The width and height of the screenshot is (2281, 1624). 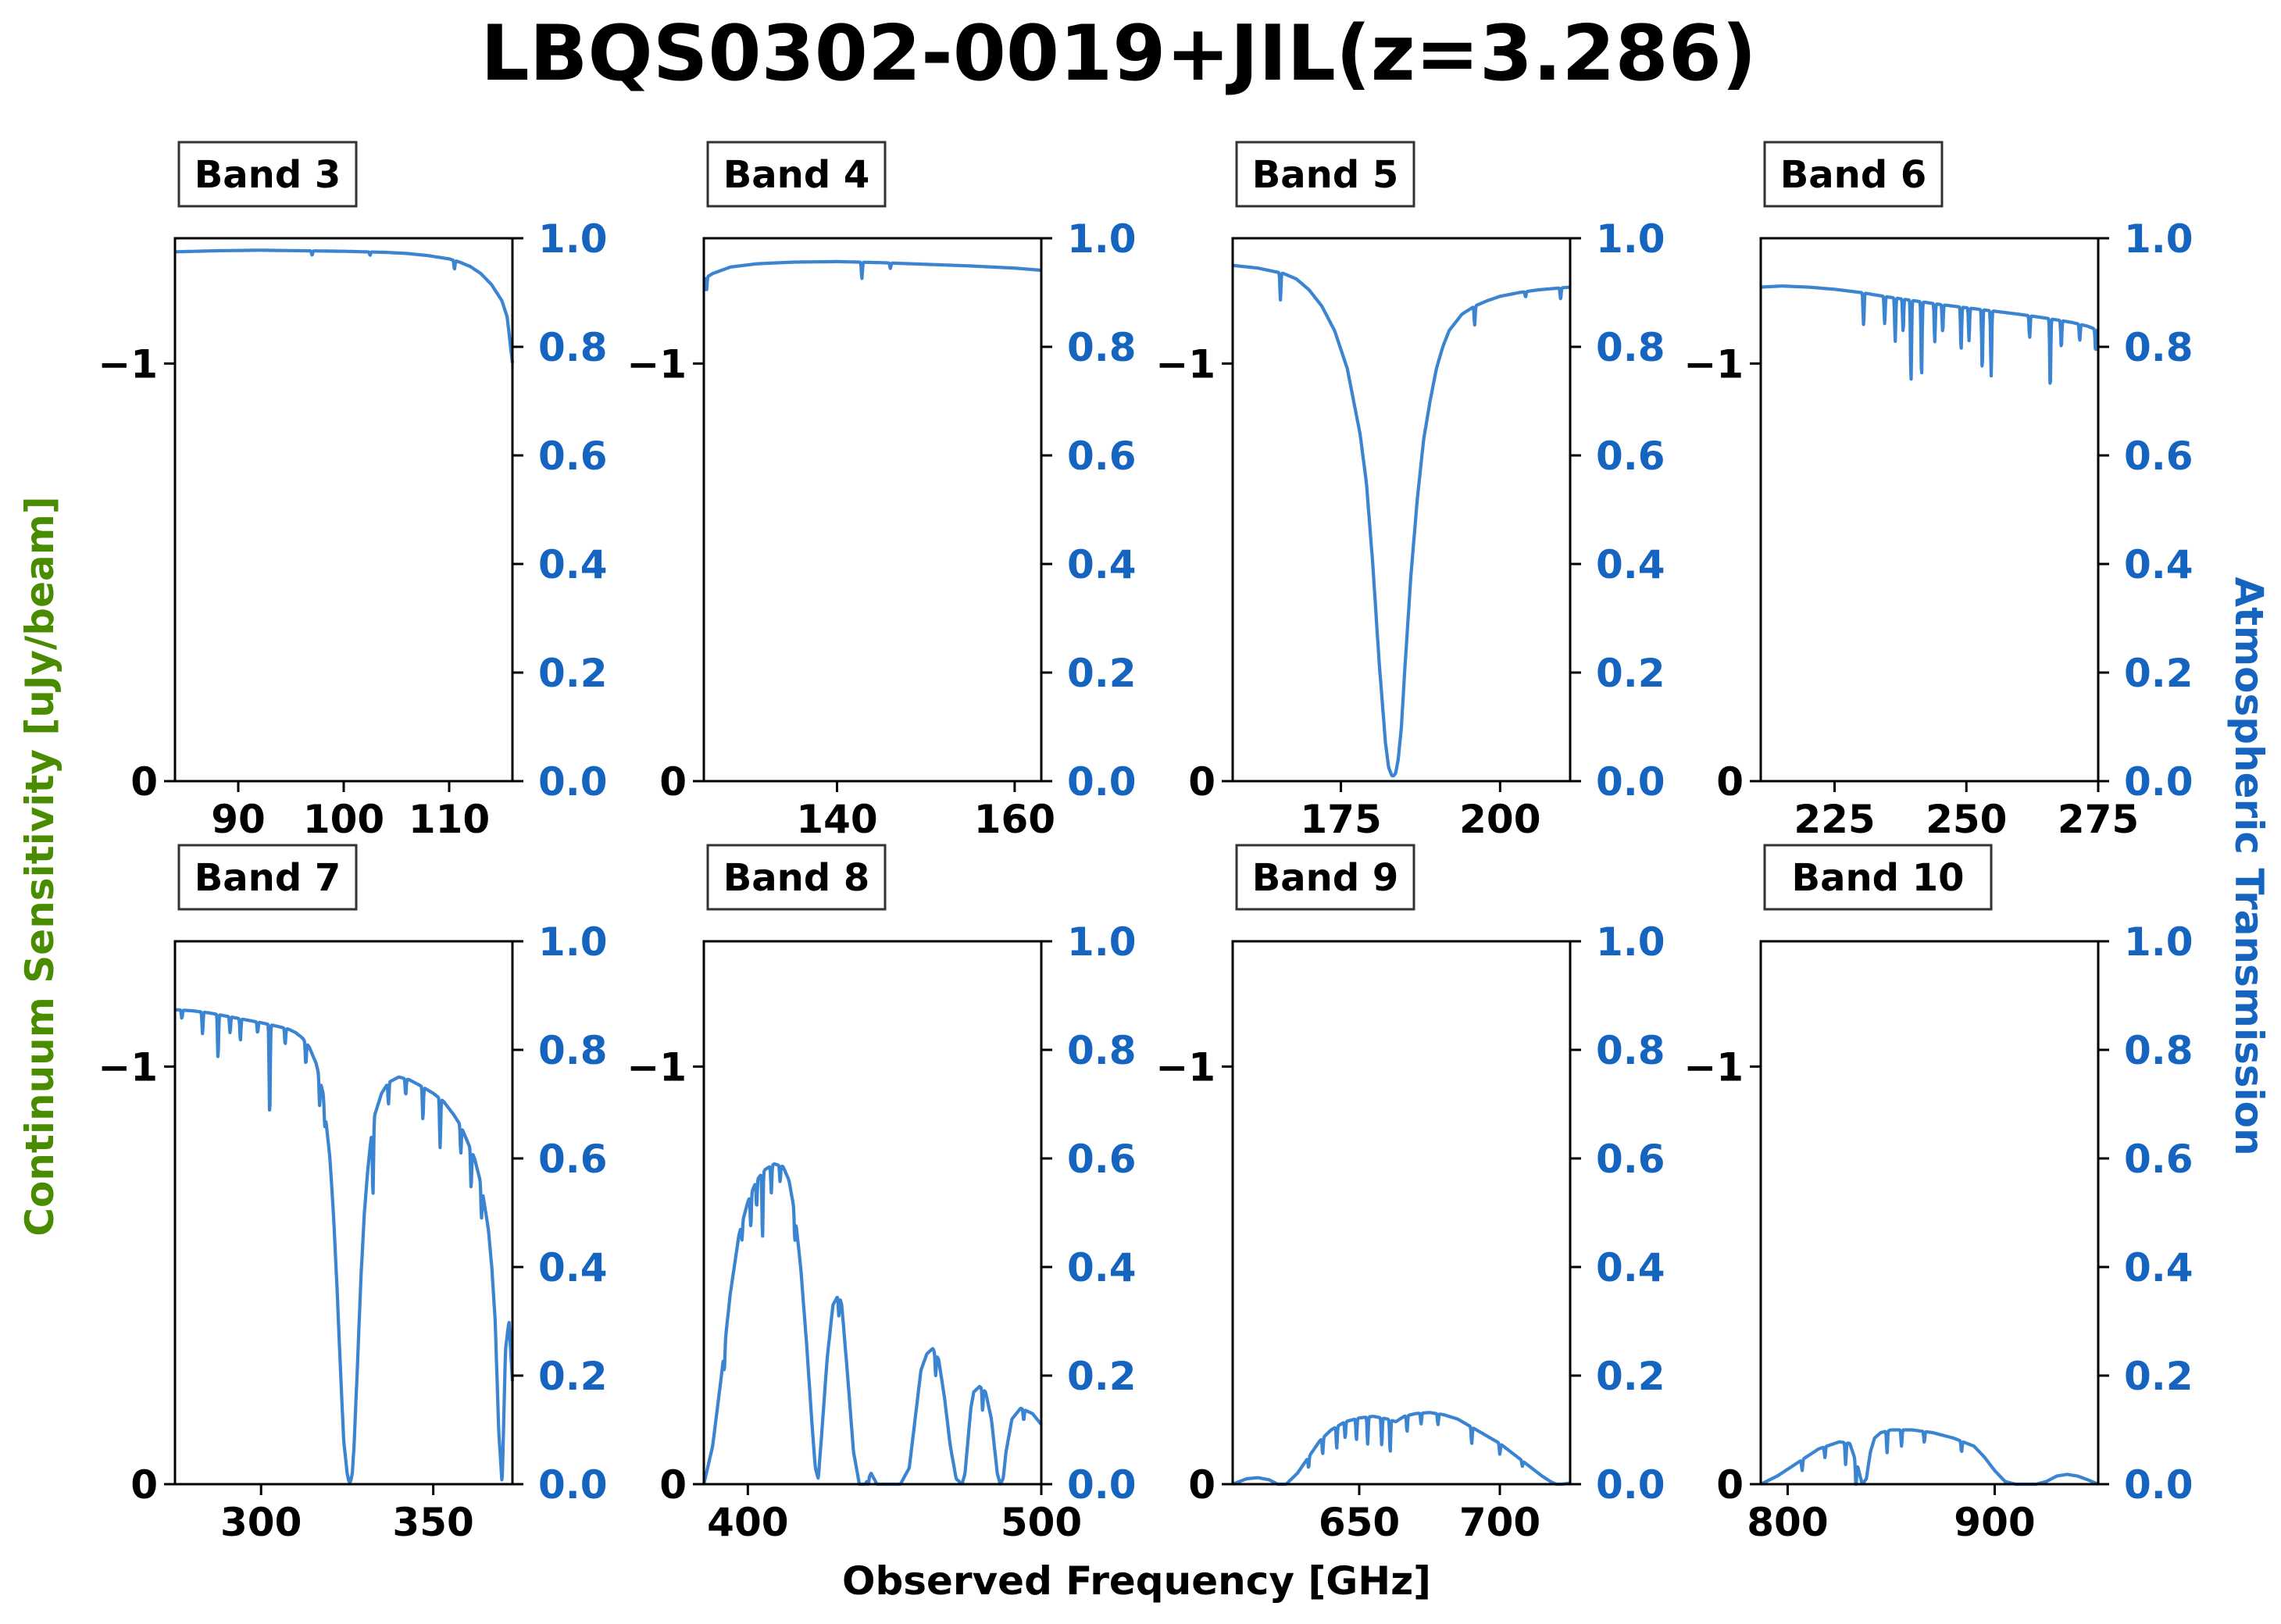 I want to click on right-tick-label-1-1: 0.2, so click(x=573, y=673).